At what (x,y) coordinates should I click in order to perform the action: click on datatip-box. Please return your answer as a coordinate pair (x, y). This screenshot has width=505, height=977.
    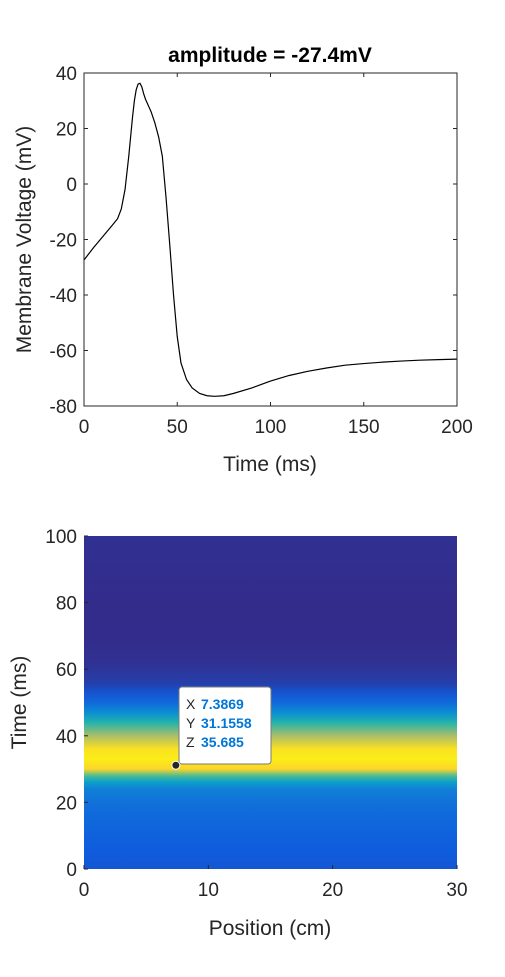
    Looking at the image, I should click on (225, 725).